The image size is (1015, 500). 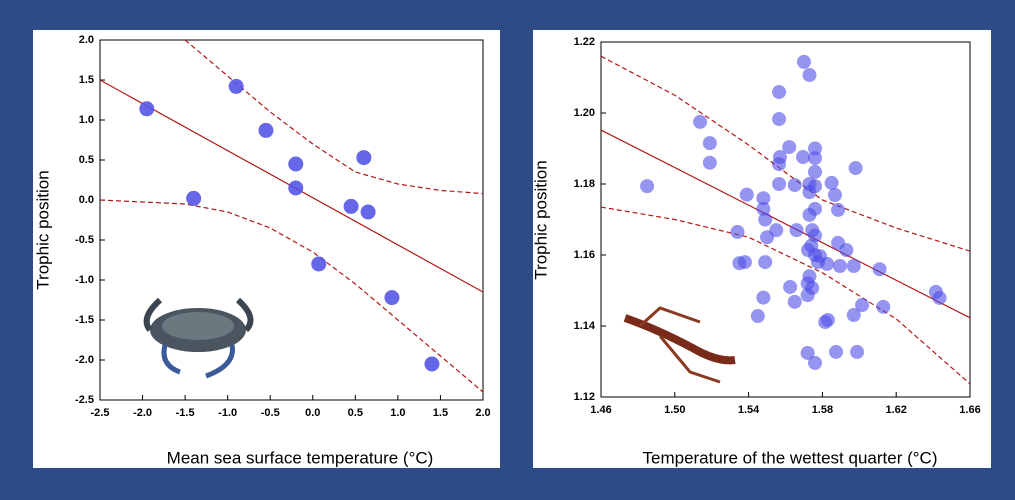 I want to click on y-tick-label: -1.5, so click(x=84, y=320).